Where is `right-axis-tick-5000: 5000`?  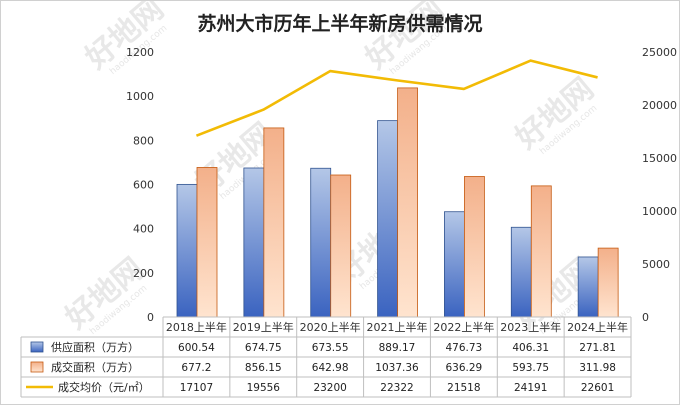 right-axis-tick-5000: 5000 is located at coordinates (656, 264).